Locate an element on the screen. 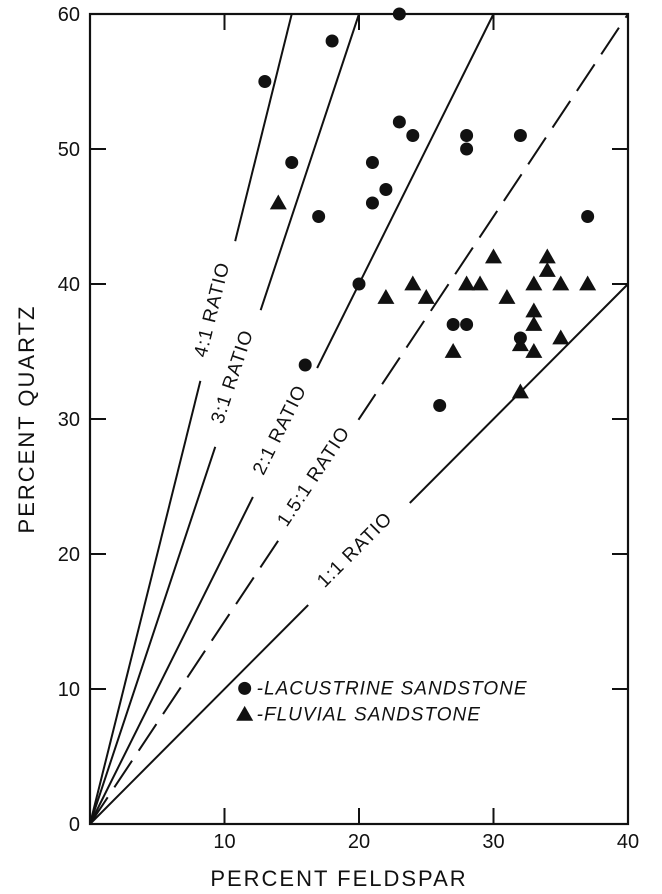 The width and height of the screenshot is (662, 894). legend-label: -FLUVIAL SANDSTONE is located at coordinates (369, 714).